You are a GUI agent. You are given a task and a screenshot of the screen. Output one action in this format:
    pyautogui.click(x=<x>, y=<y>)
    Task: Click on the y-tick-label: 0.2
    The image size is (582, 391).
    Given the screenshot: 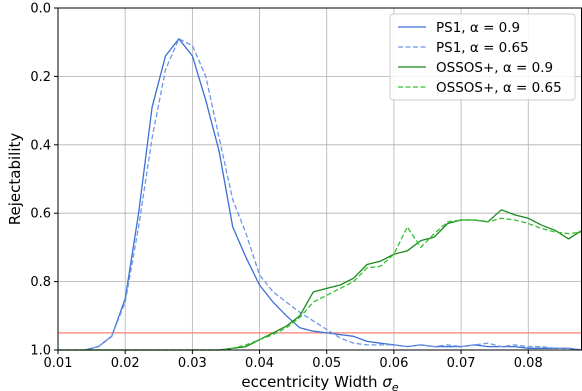 What is the action you would take?
    pyautogui.click(x=40, y=77)
    